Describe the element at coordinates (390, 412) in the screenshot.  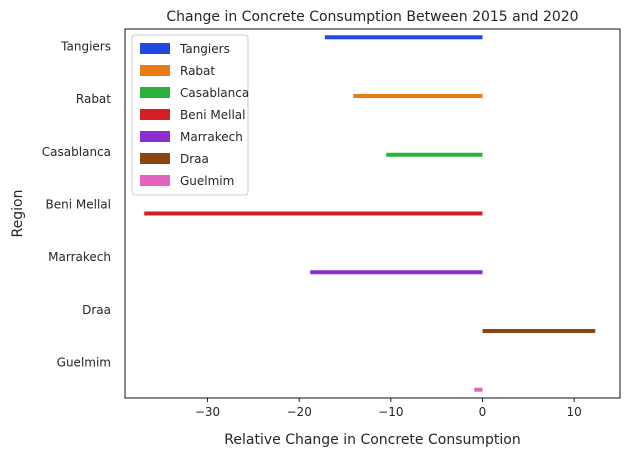
I see `x-tick-label: −10` at that location.